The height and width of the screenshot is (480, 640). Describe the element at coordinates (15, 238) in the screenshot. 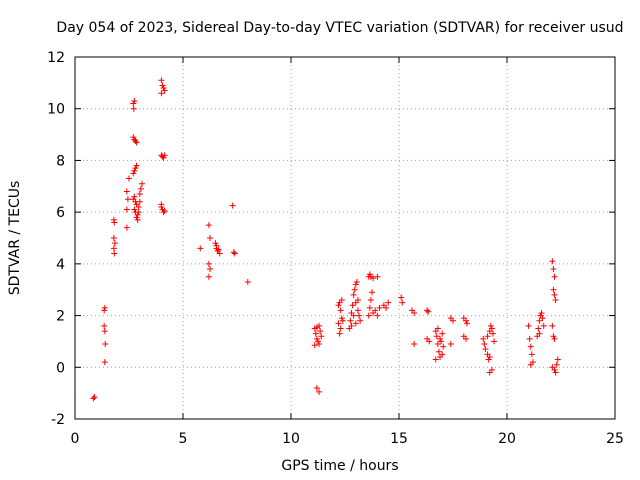

I see `y-axis-label: SDTVAR / TECUs` at that location.